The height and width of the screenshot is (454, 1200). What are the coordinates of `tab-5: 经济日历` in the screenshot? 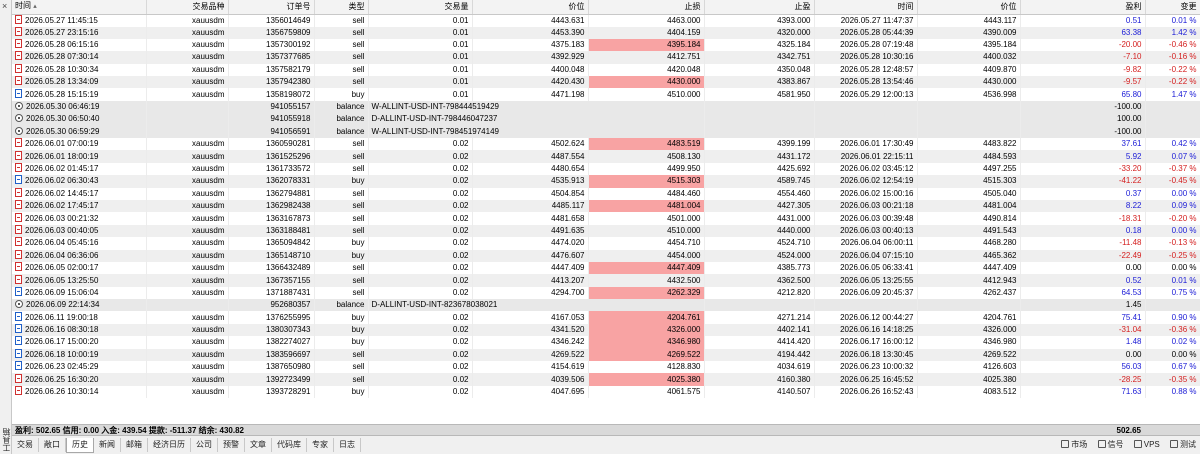 It's located at (169, 445).